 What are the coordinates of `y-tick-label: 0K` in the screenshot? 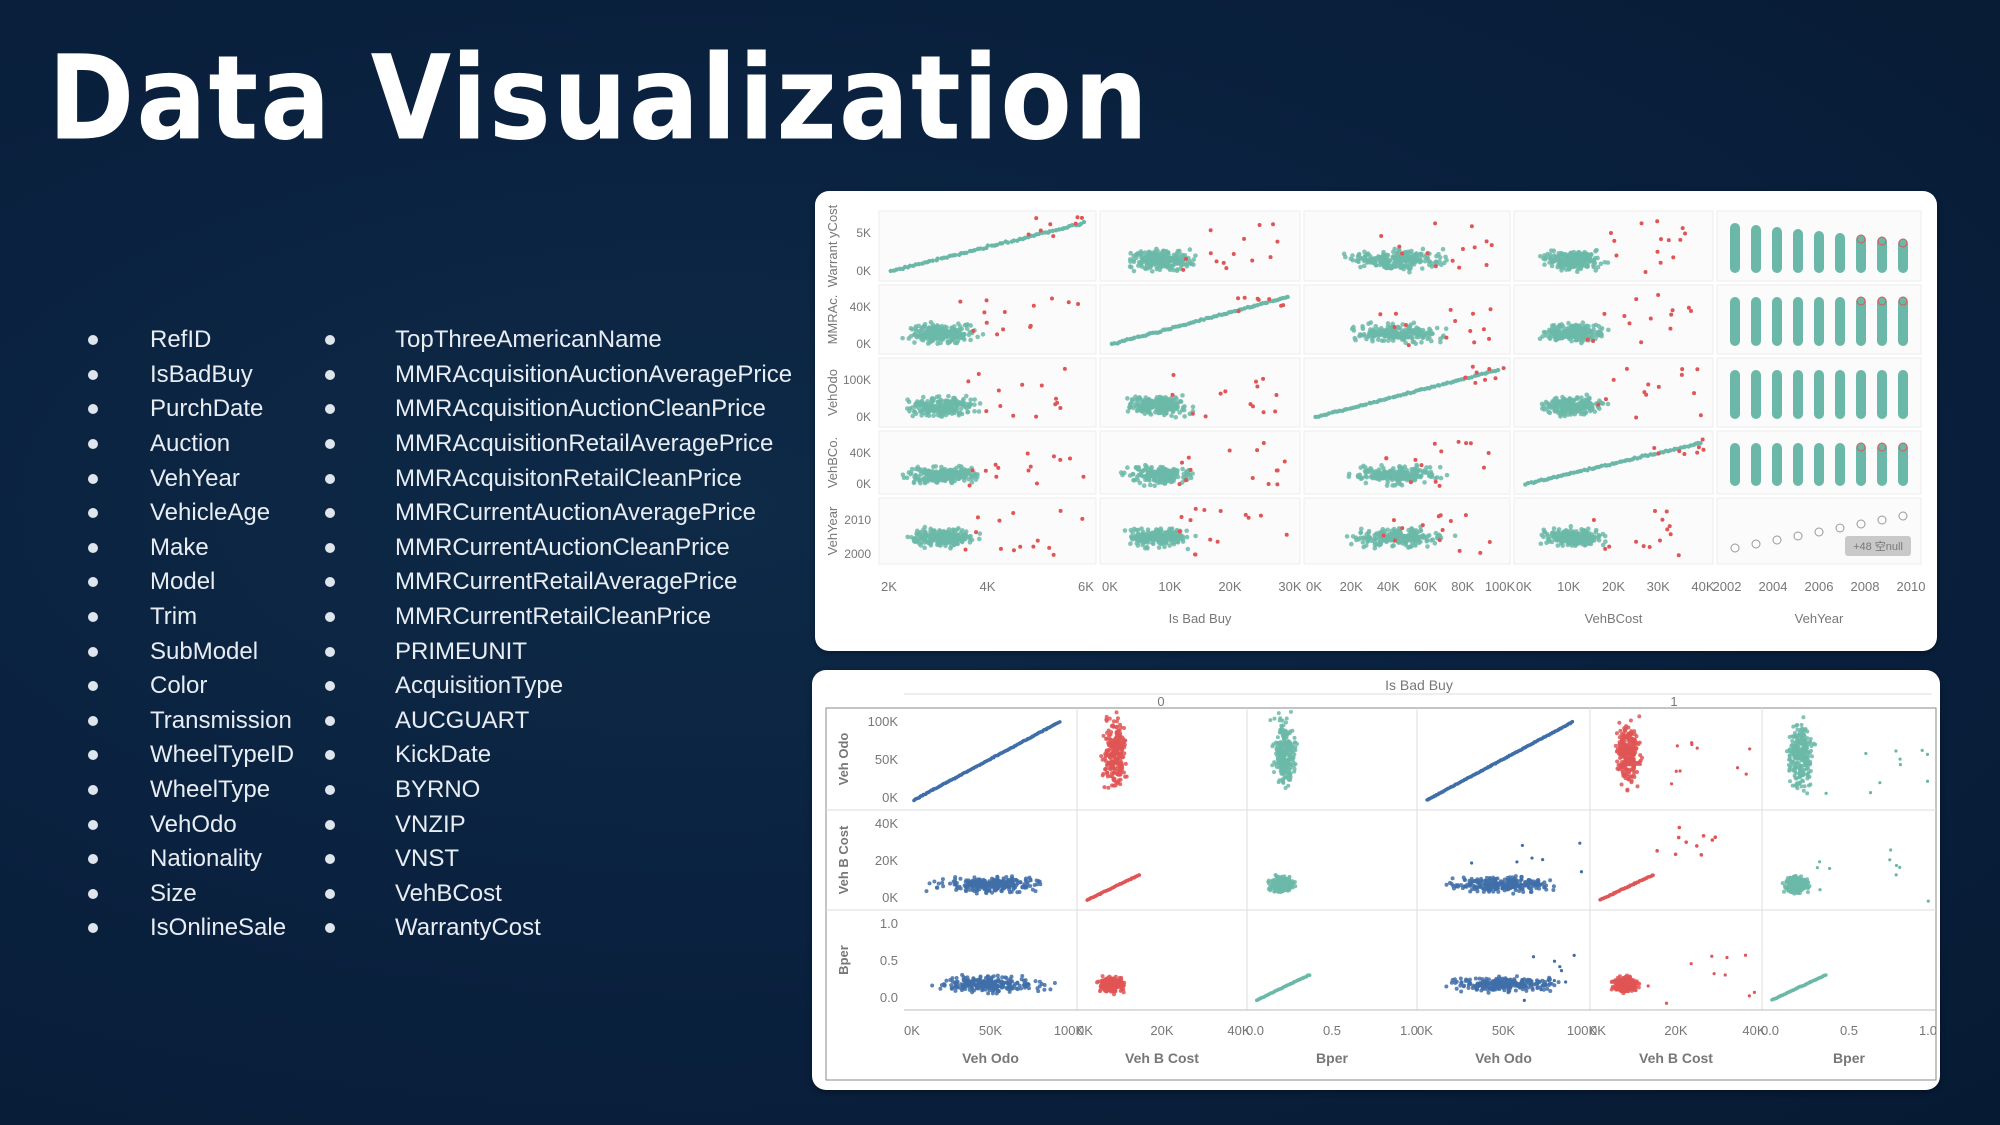 It's located at (863, 484).